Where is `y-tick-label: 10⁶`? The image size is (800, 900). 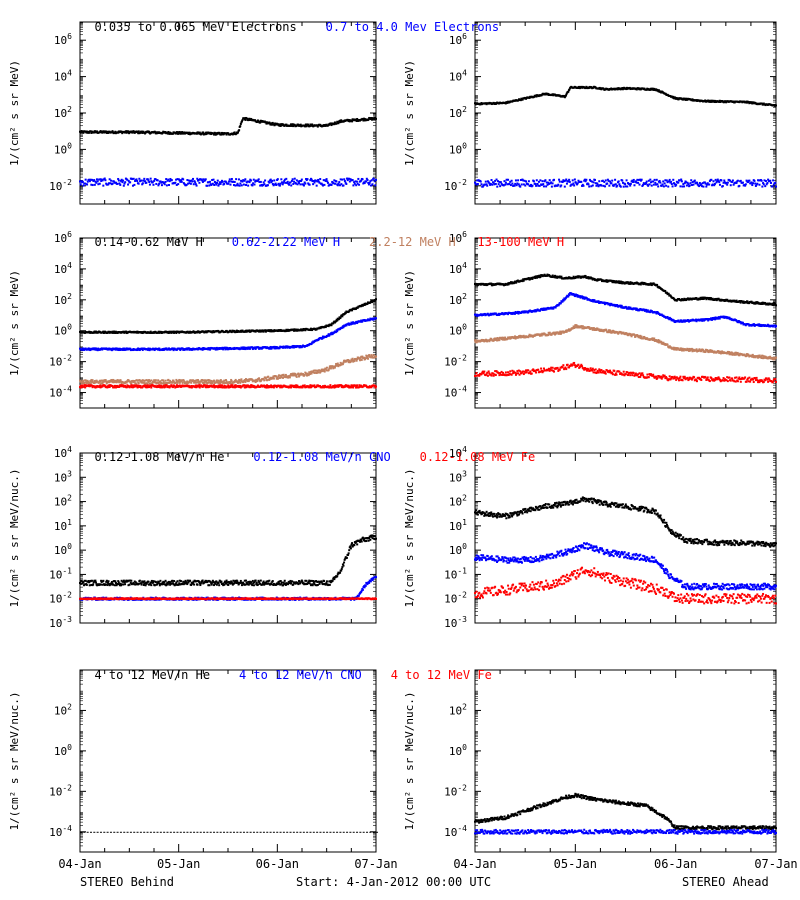 y-tick-label: 10⁶ is located at coordinates (63, 39).